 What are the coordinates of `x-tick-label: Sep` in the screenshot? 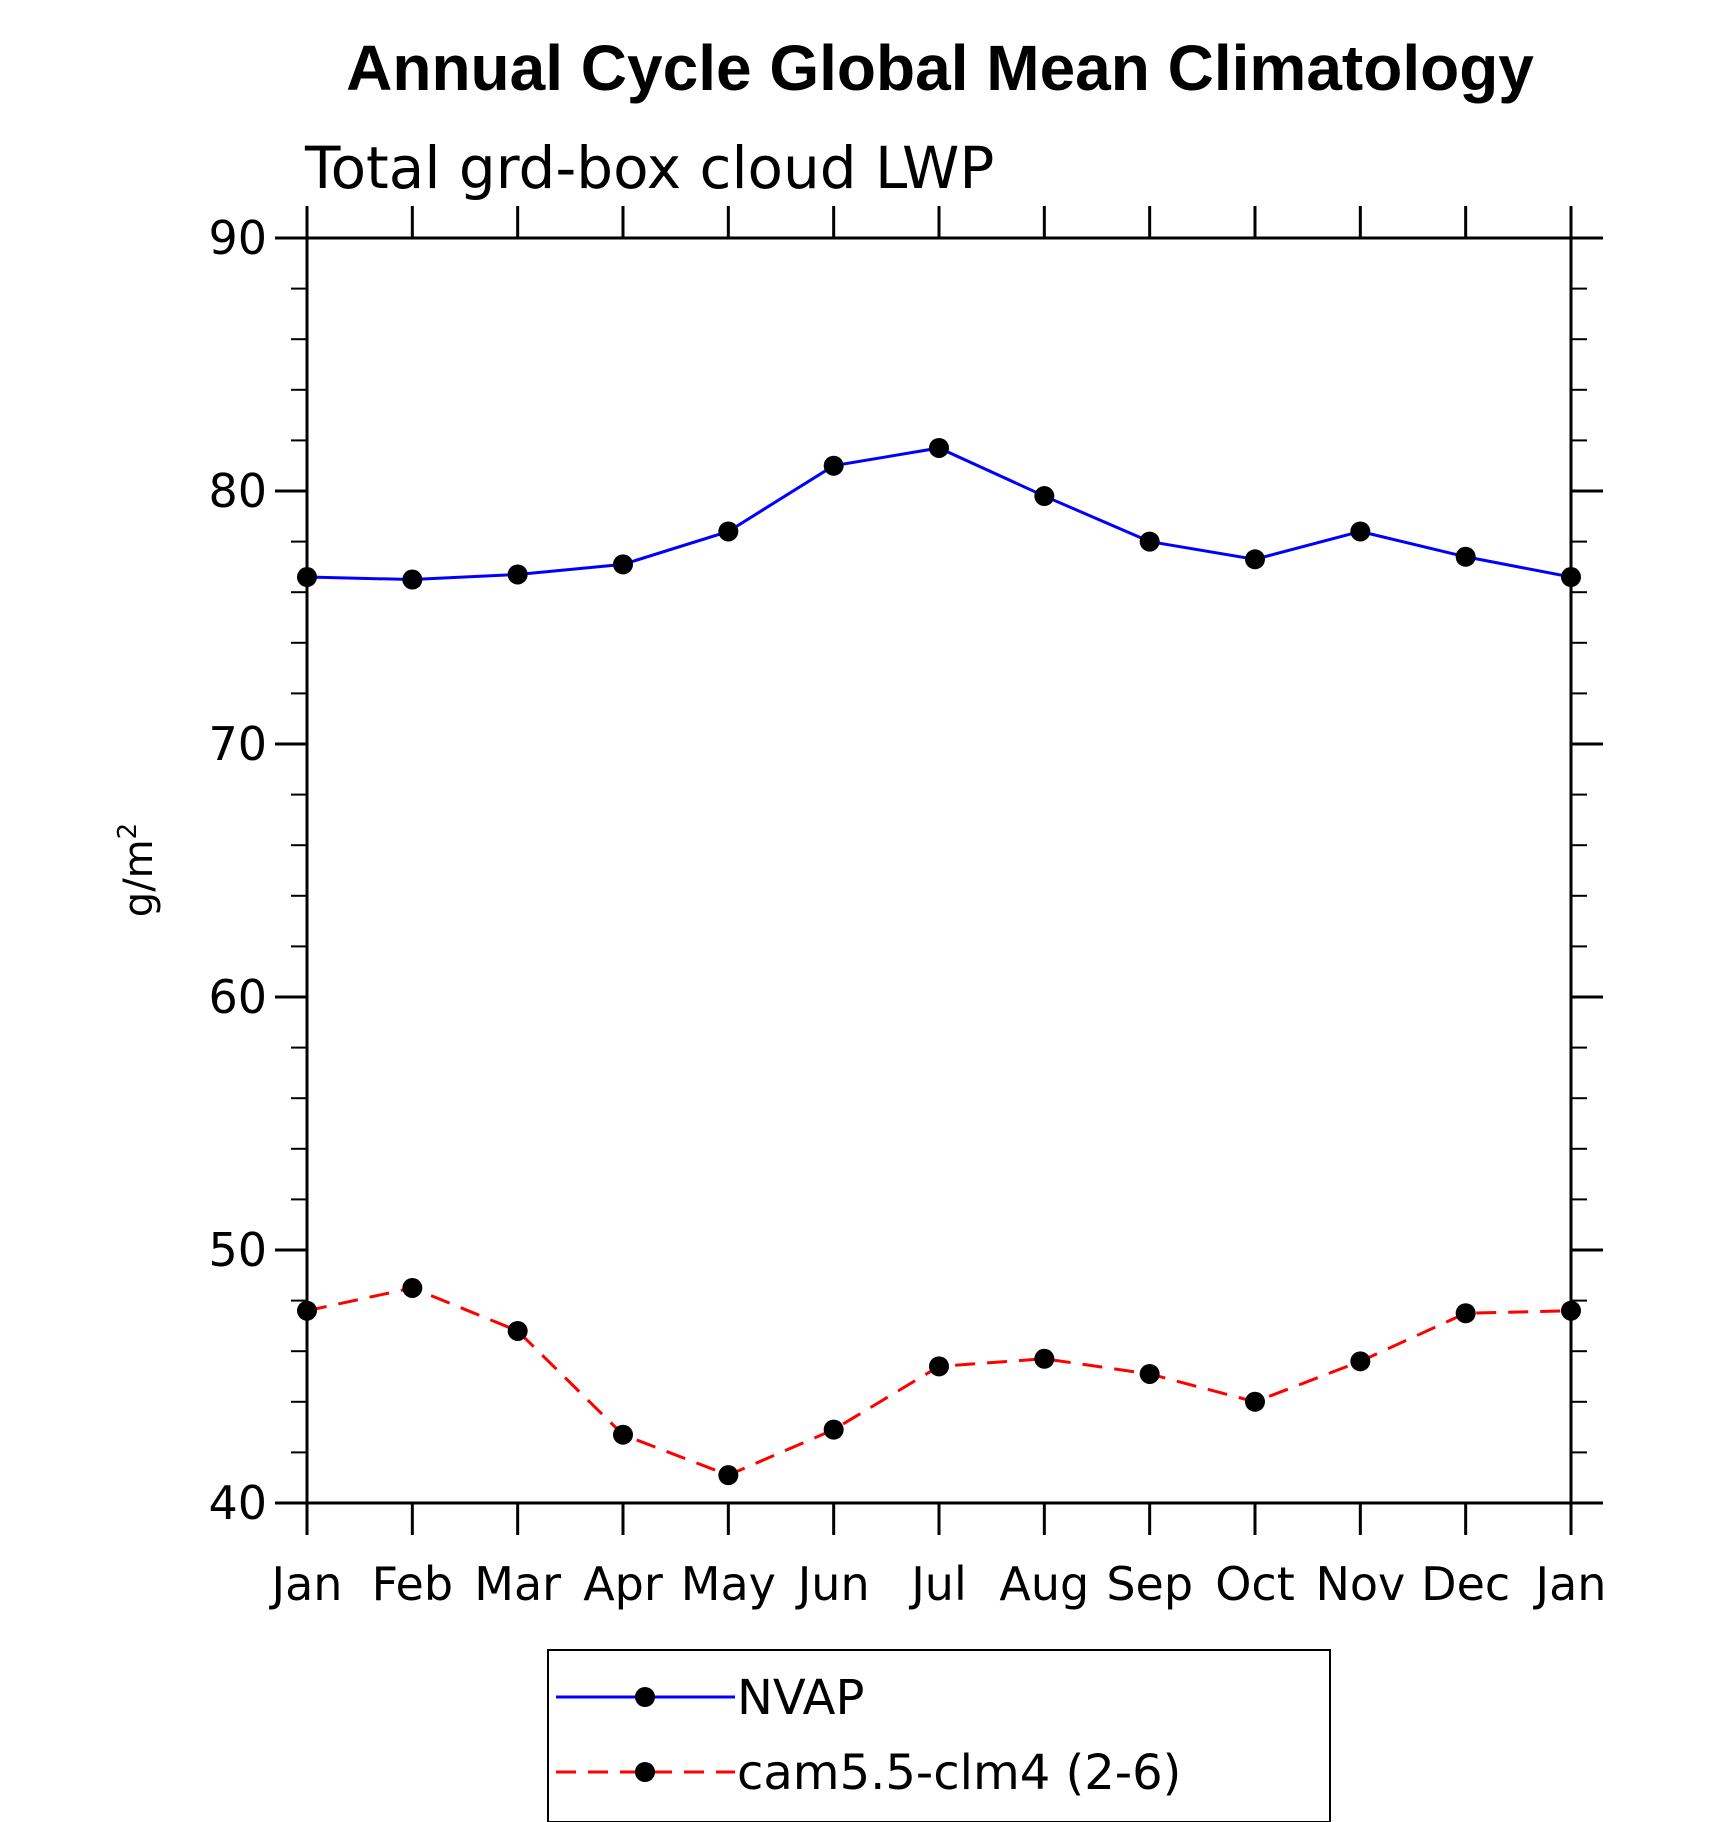 It's located at (1149, 1584).